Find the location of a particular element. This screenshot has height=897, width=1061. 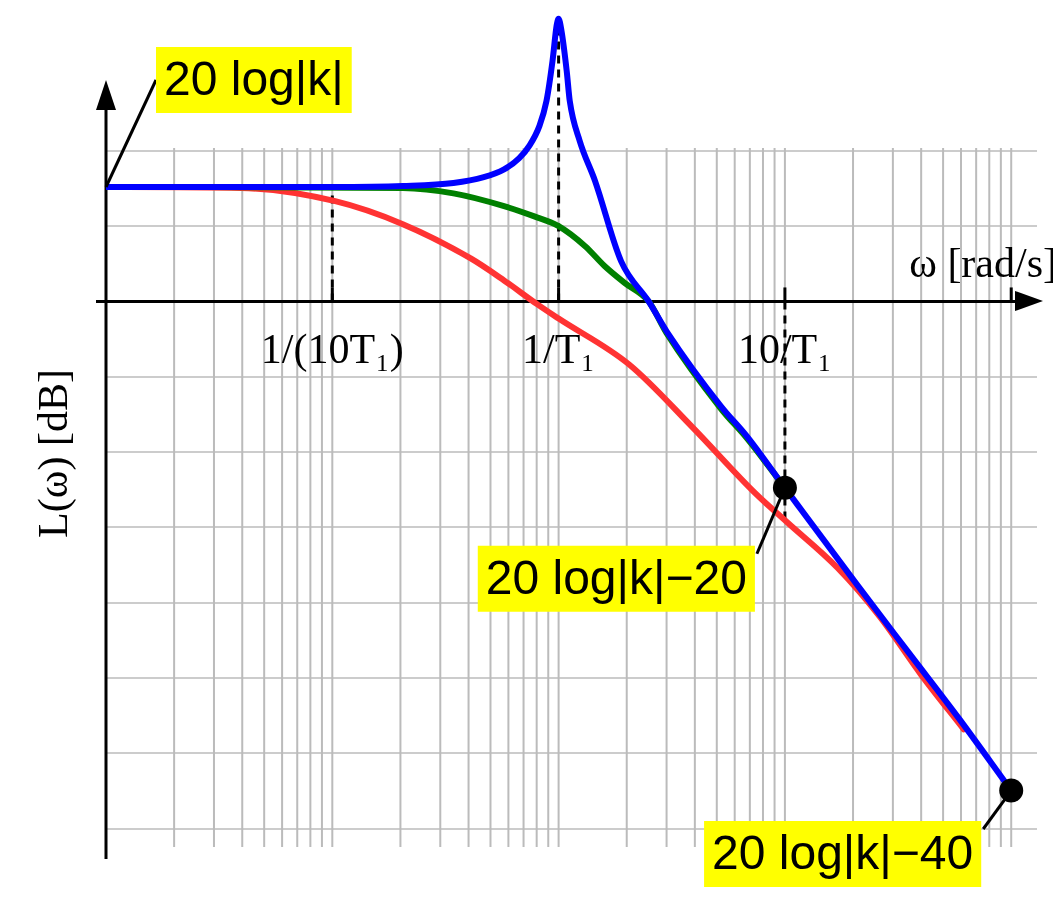

x-tick-label: 1/T₁ is located at coordinates (559, 349).